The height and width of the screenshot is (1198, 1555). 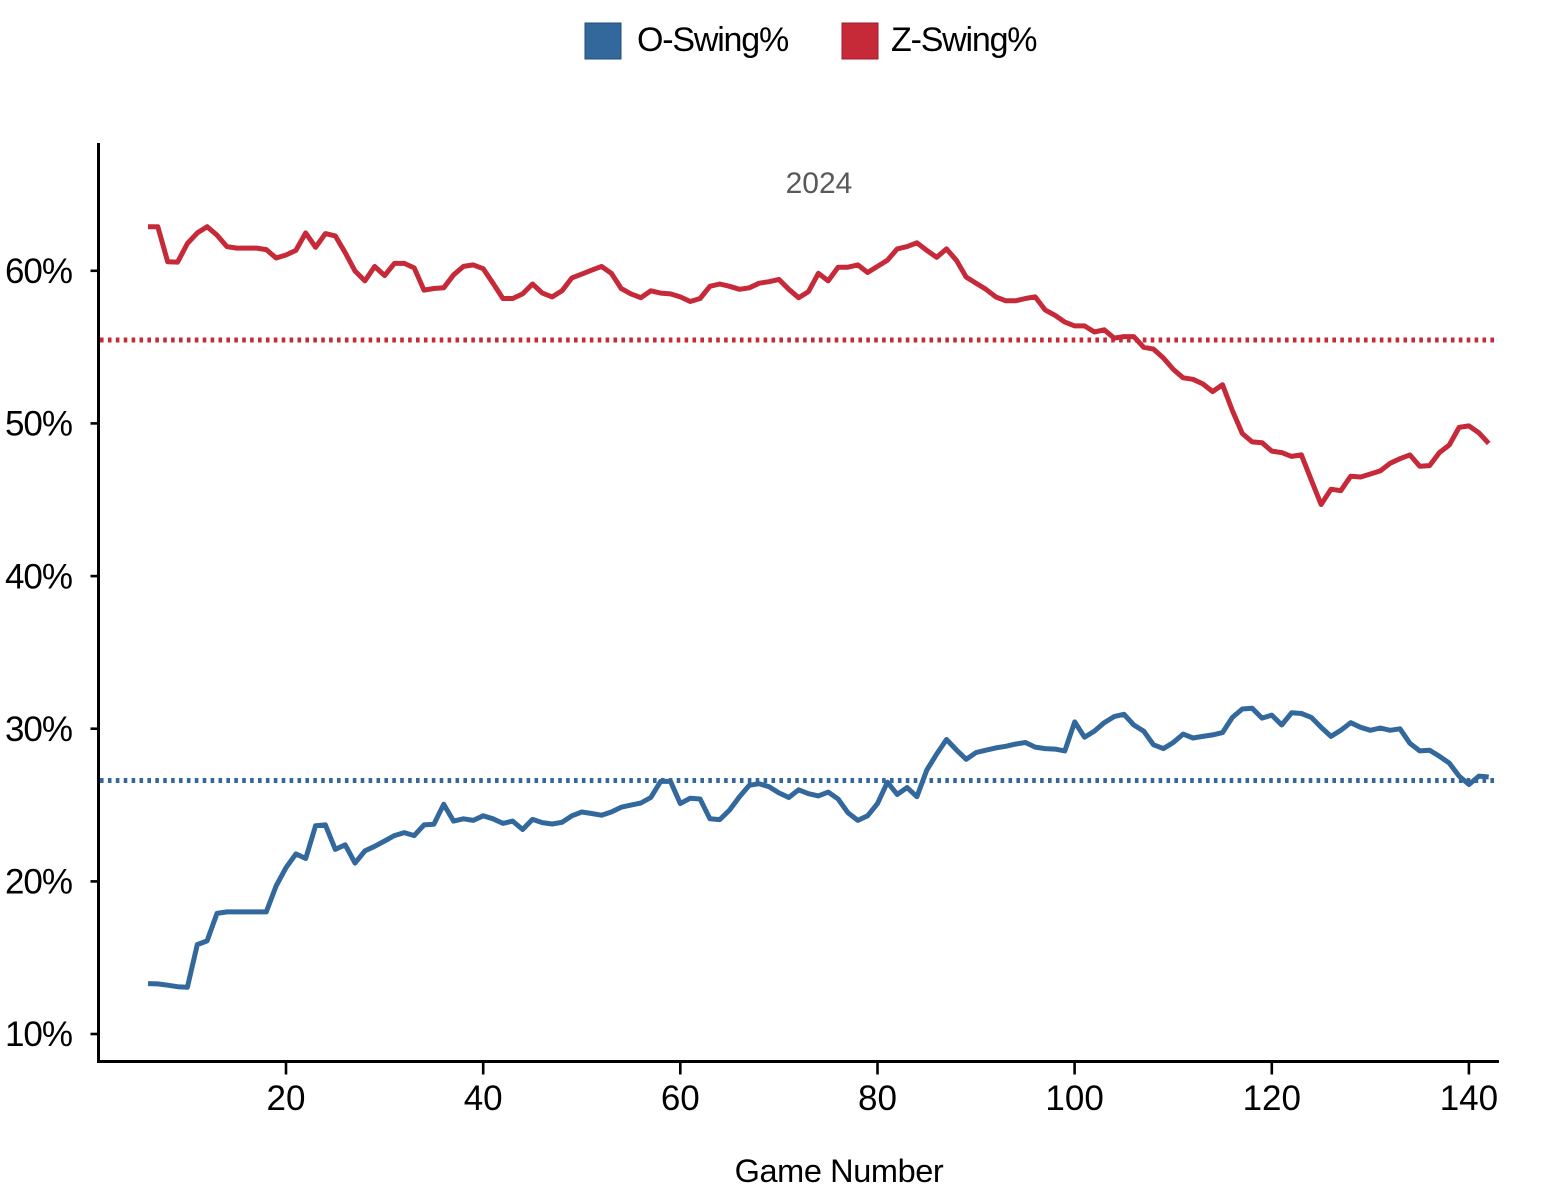 I want to click on svg-text: O-Swing%, so click(x=713, y=40).